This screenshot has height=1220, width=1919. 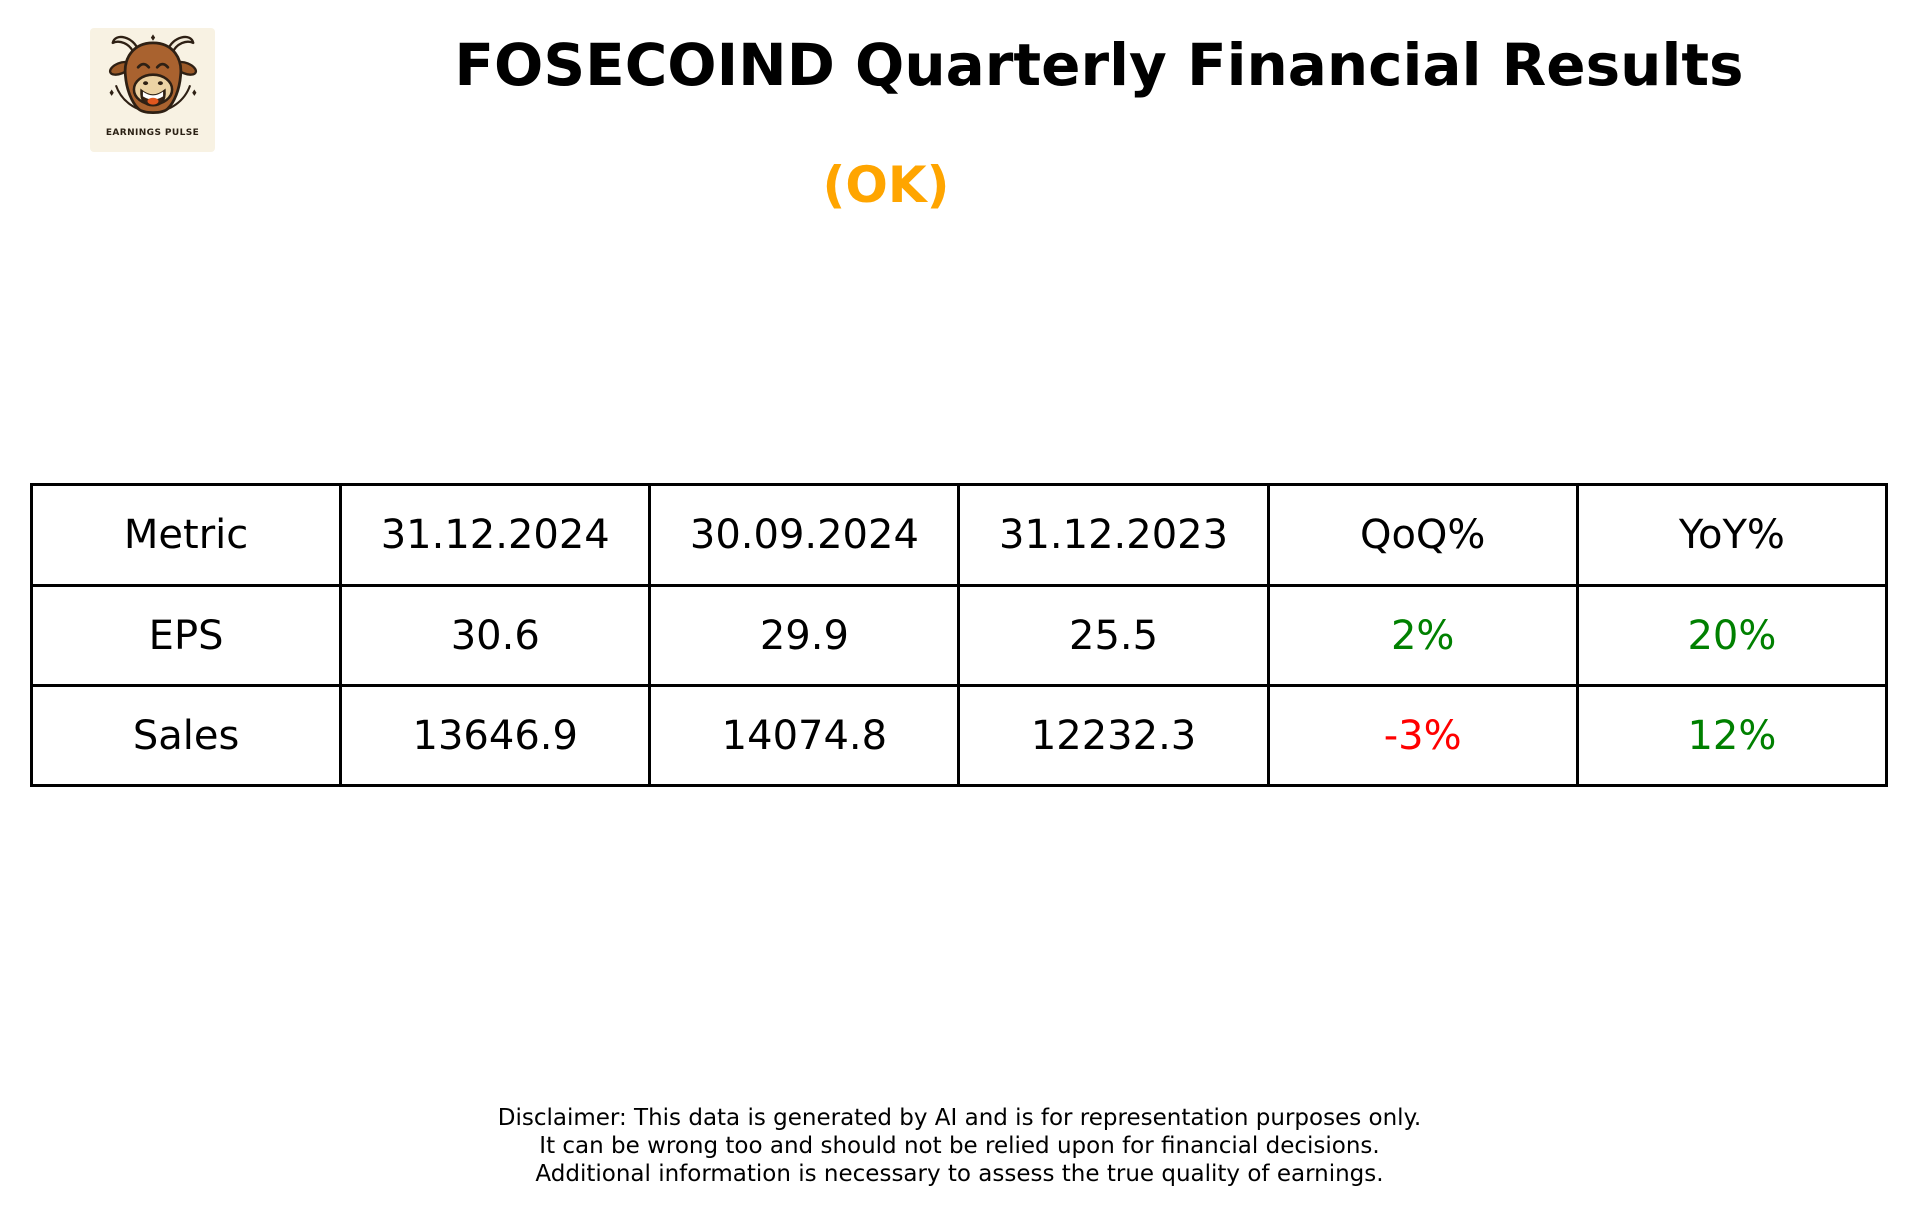 I want to click on cell-eps-current: 30.6, so click(x=495, y=635).